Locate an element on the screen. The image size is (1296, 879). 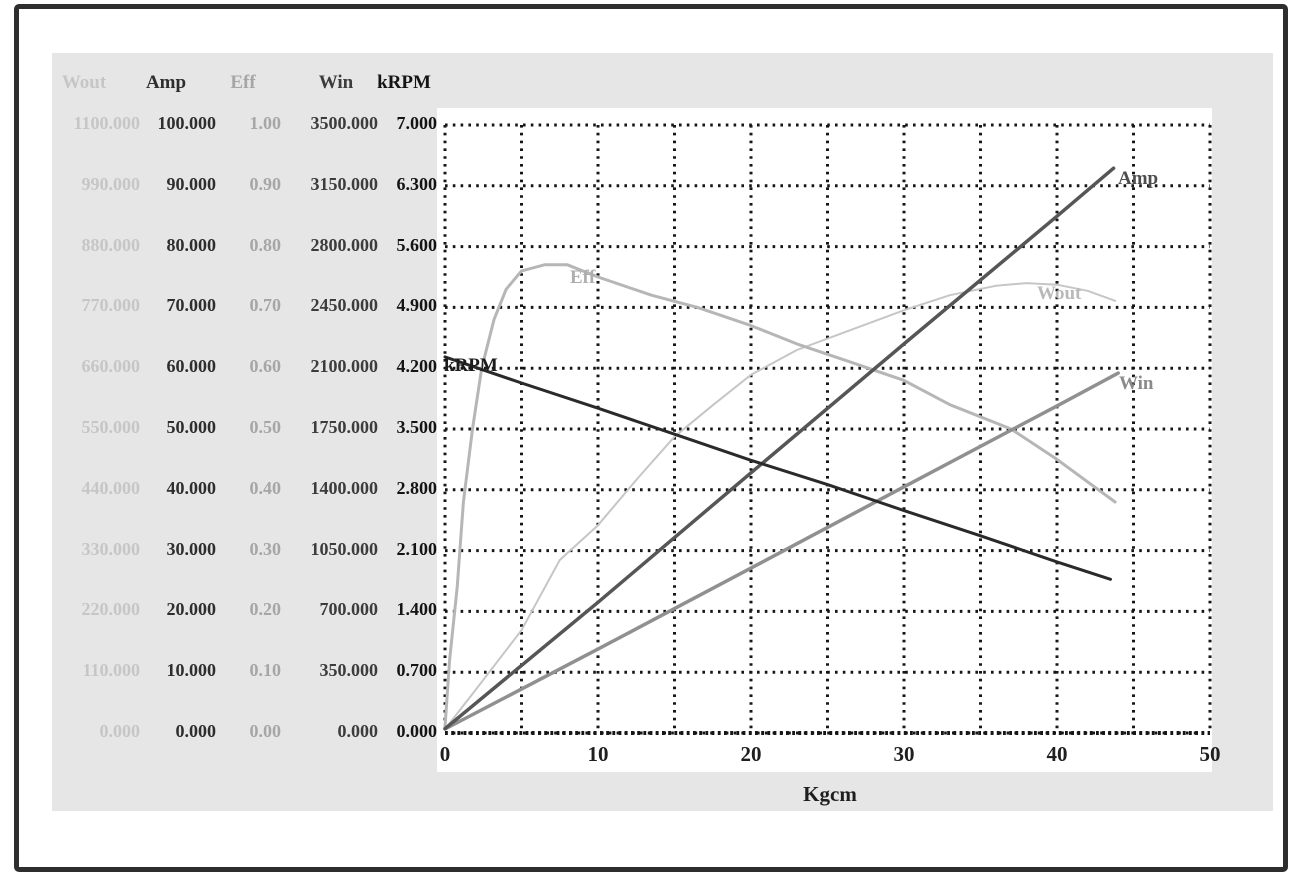
curve-krpm is located at coordinates (777, 468).